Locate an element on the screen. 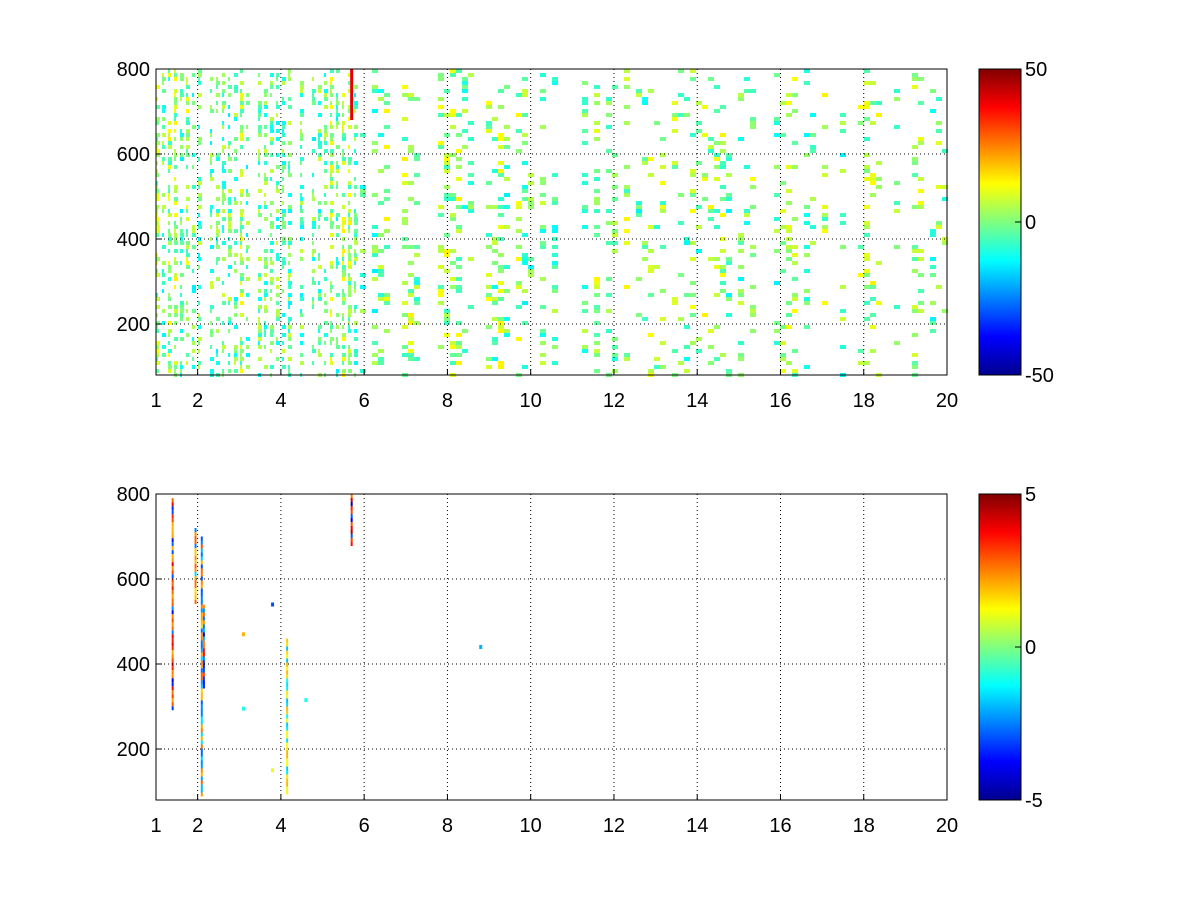 The height and width of the screenshot is (900, 1200). heatmap-cells is located at coordinates (327, 645).